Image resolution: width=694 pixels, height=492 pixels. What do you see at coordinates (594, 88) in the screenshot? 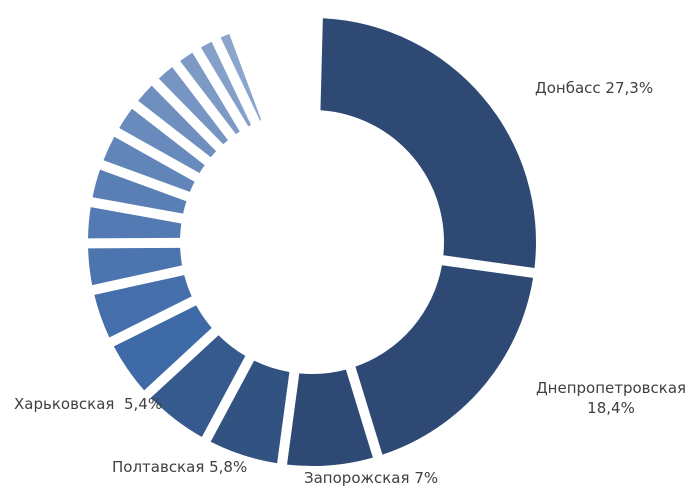
I see `label-donbass: Донбасс 27,3%` at bounding box center [594, 88].